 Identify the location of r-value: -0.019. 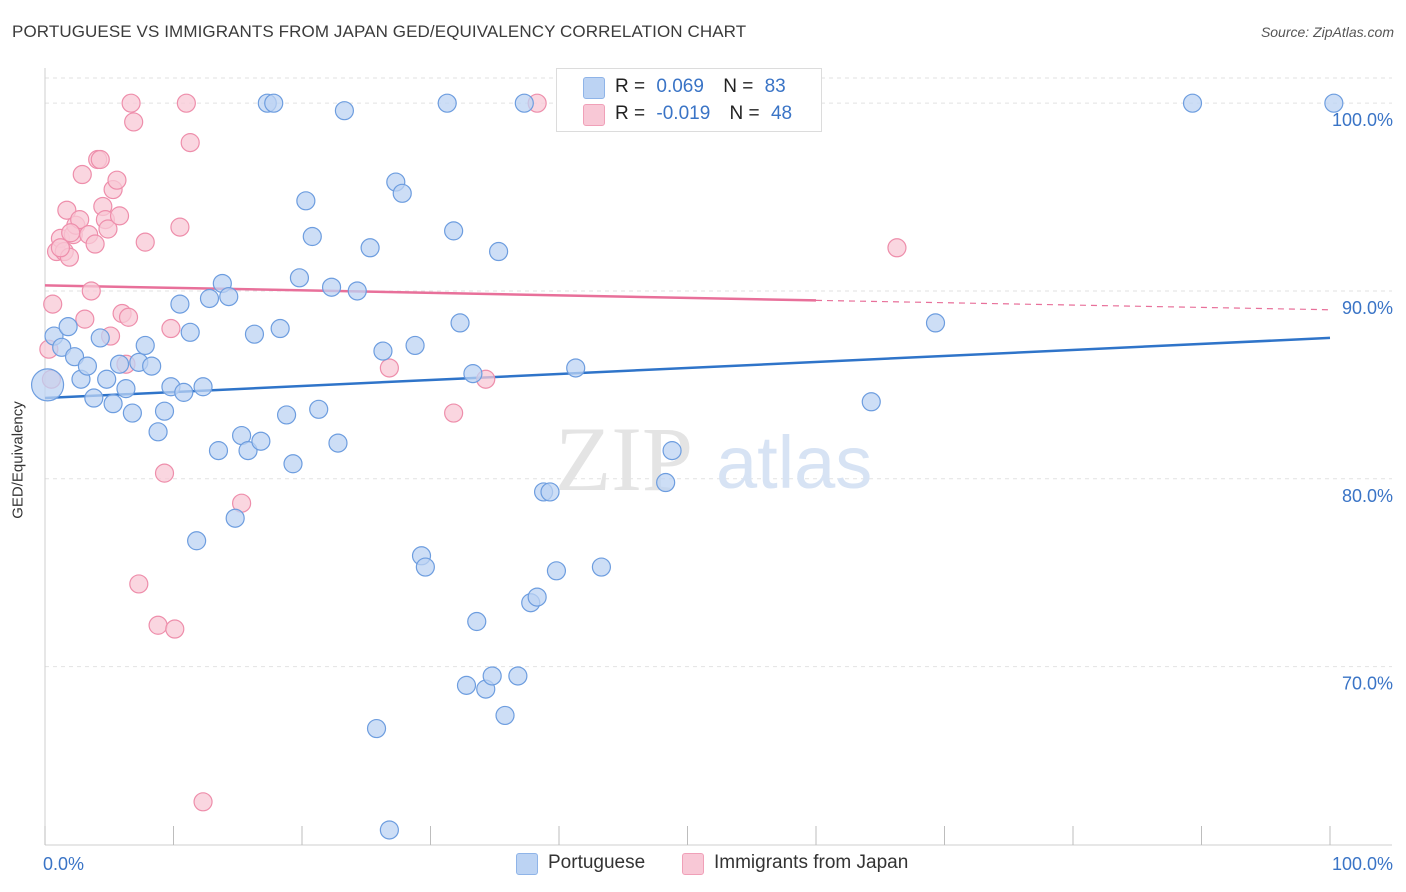
(683, 113).